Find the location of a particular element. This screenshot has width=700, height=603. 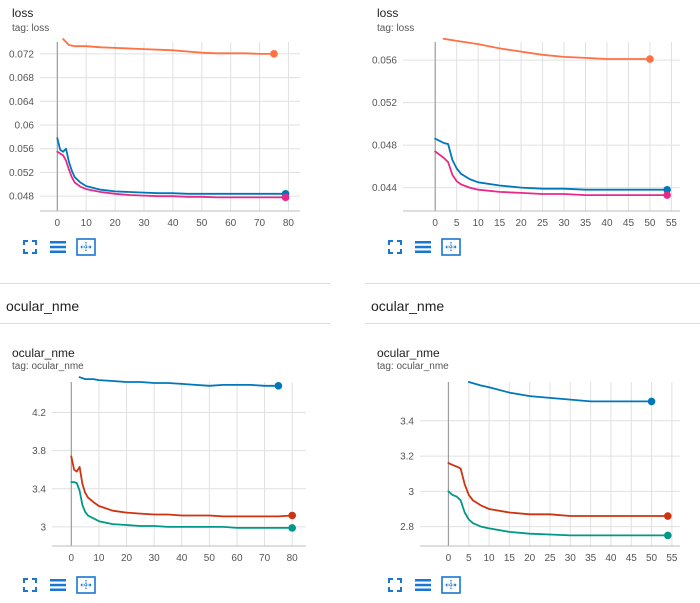

y-tick-label: 2.8 is located at coordinates (407, 527).